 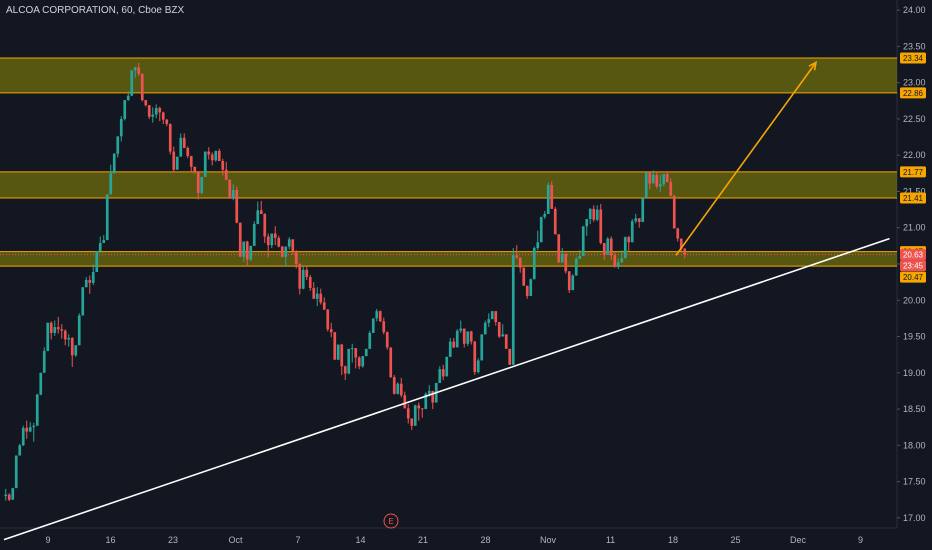 What do you see at coordinates (610, 540) in the screenshot?
I see `x-tick-label: 11` at bounding box center [610, 540].